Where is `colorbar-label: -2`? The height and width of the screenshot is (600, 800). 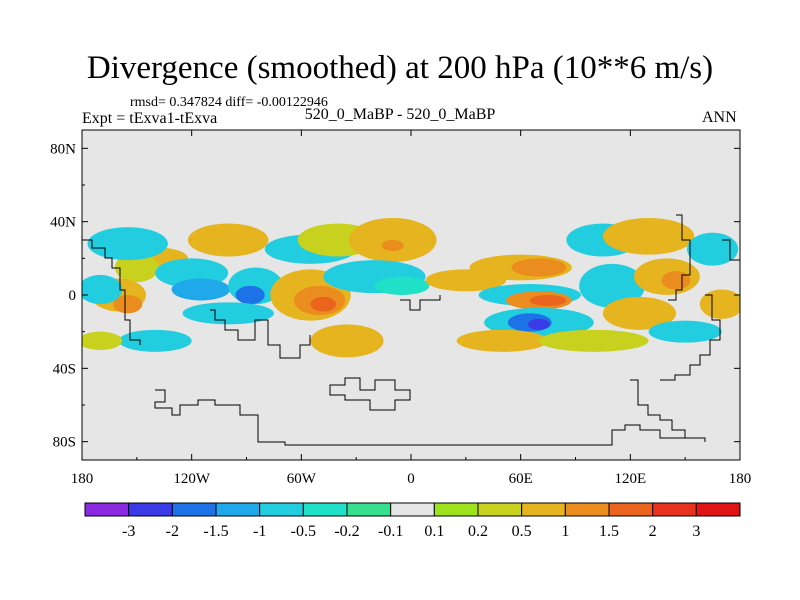
colorbar-label: -2 is located at coordinates (172, 531).